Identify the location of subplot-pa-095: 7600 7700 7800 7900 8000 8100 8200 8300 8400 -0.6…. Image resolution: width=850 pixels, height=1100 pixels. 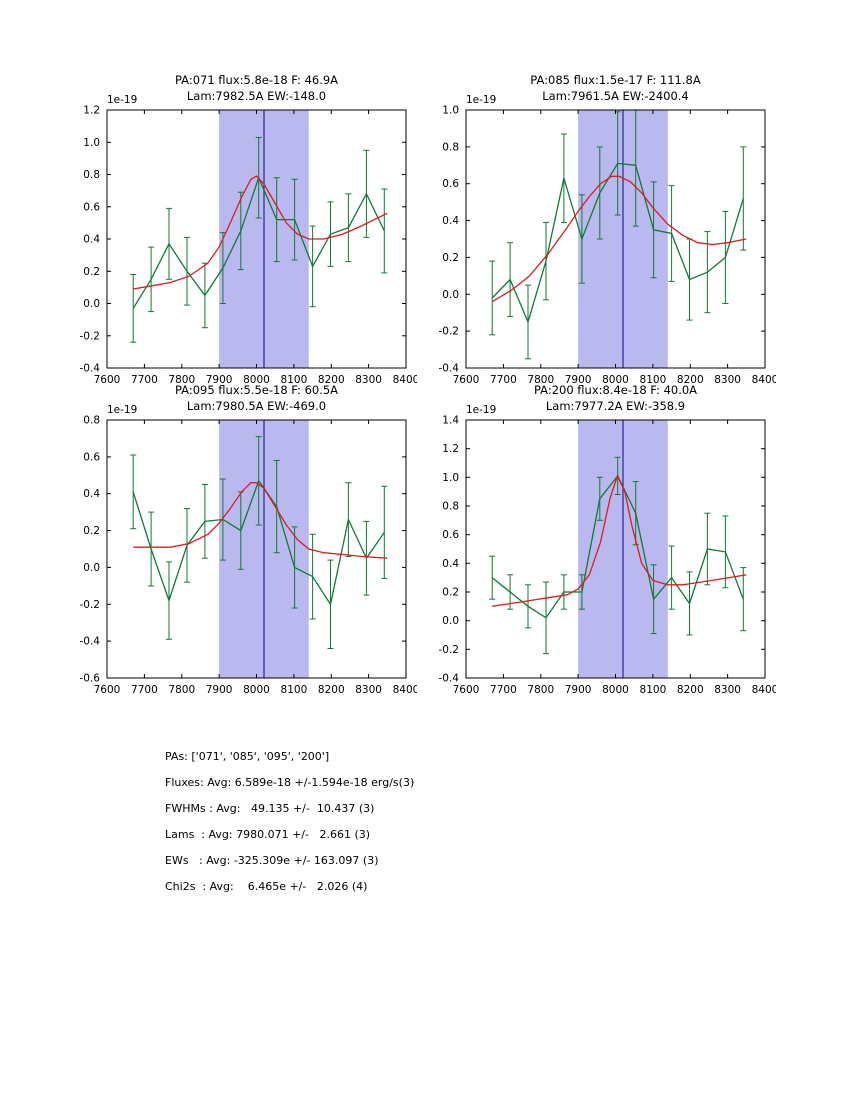
(231, 542).